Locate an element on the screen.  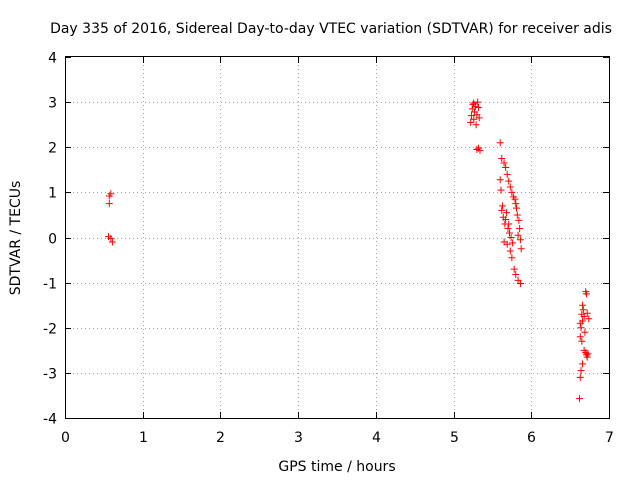
y-tick-label: 0 is located at coordinates (52, 240).